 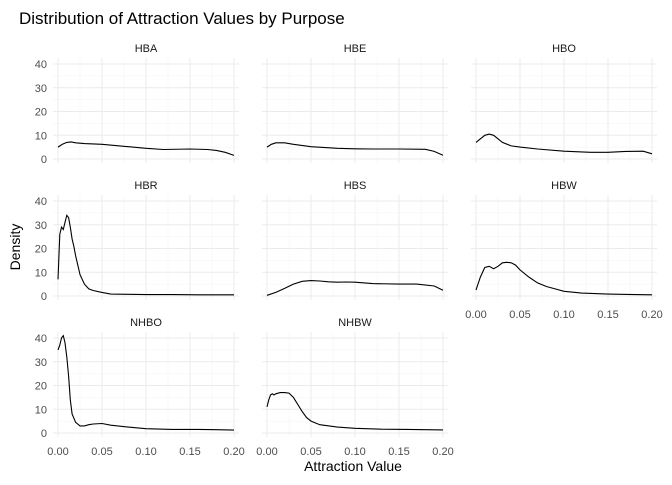 I want to click on facet-strip-label: NHBO, so click(x=146, y=323).